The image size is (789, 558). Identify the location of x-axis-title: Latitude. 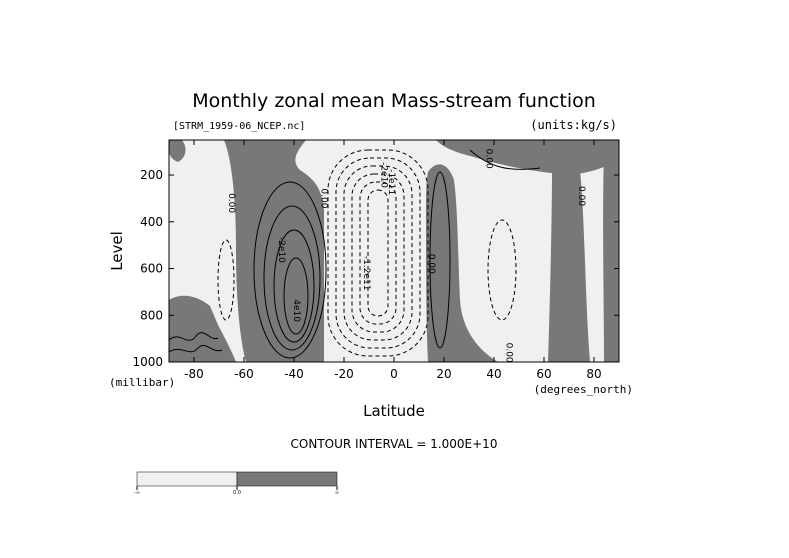
(394, 411).